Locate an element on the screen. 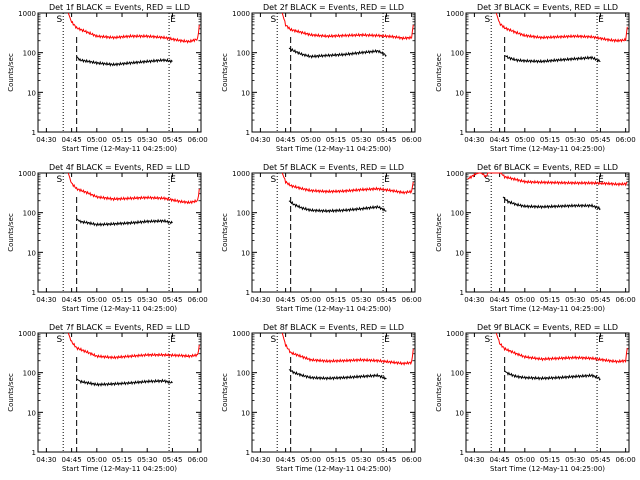 The image size is (640, 480). plot-title: Det 7f BLACK = Events, RED = LLD is located at coordinates (119, 327).